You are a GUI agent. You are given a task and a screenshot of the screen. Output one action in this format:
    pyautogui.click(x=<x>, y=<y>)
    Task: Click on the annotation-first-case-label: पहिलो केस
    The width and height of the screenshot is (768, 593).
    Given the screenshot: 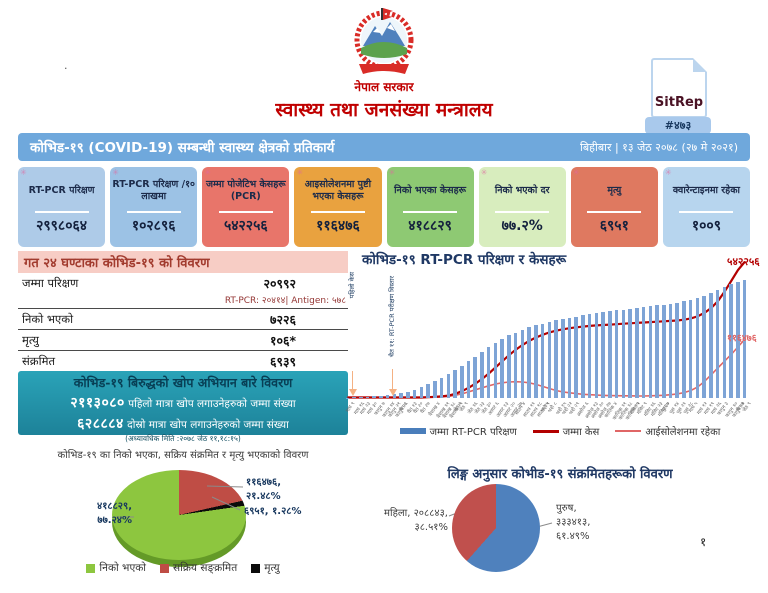 What is the action you would take?
    pyautogui.click(x=352, y=285)
    